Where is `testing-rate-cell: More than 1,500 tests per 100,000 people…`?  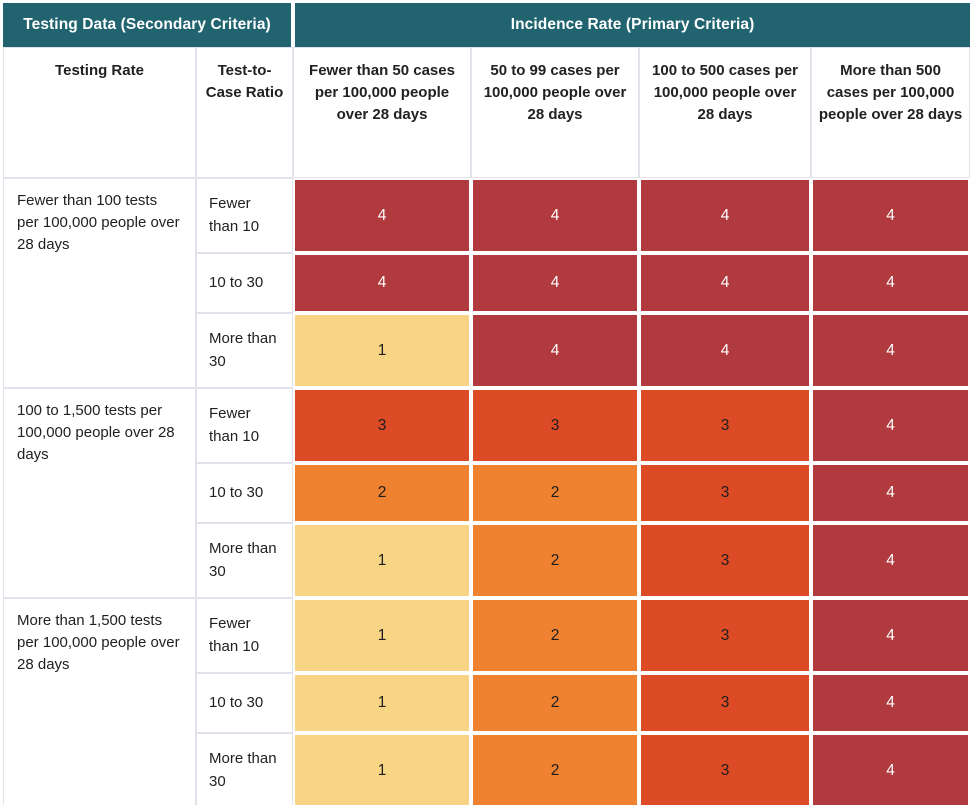 testing-rate-cell: More than 1,500 tests per 100,000 people… is located at coordinates (99, 701).